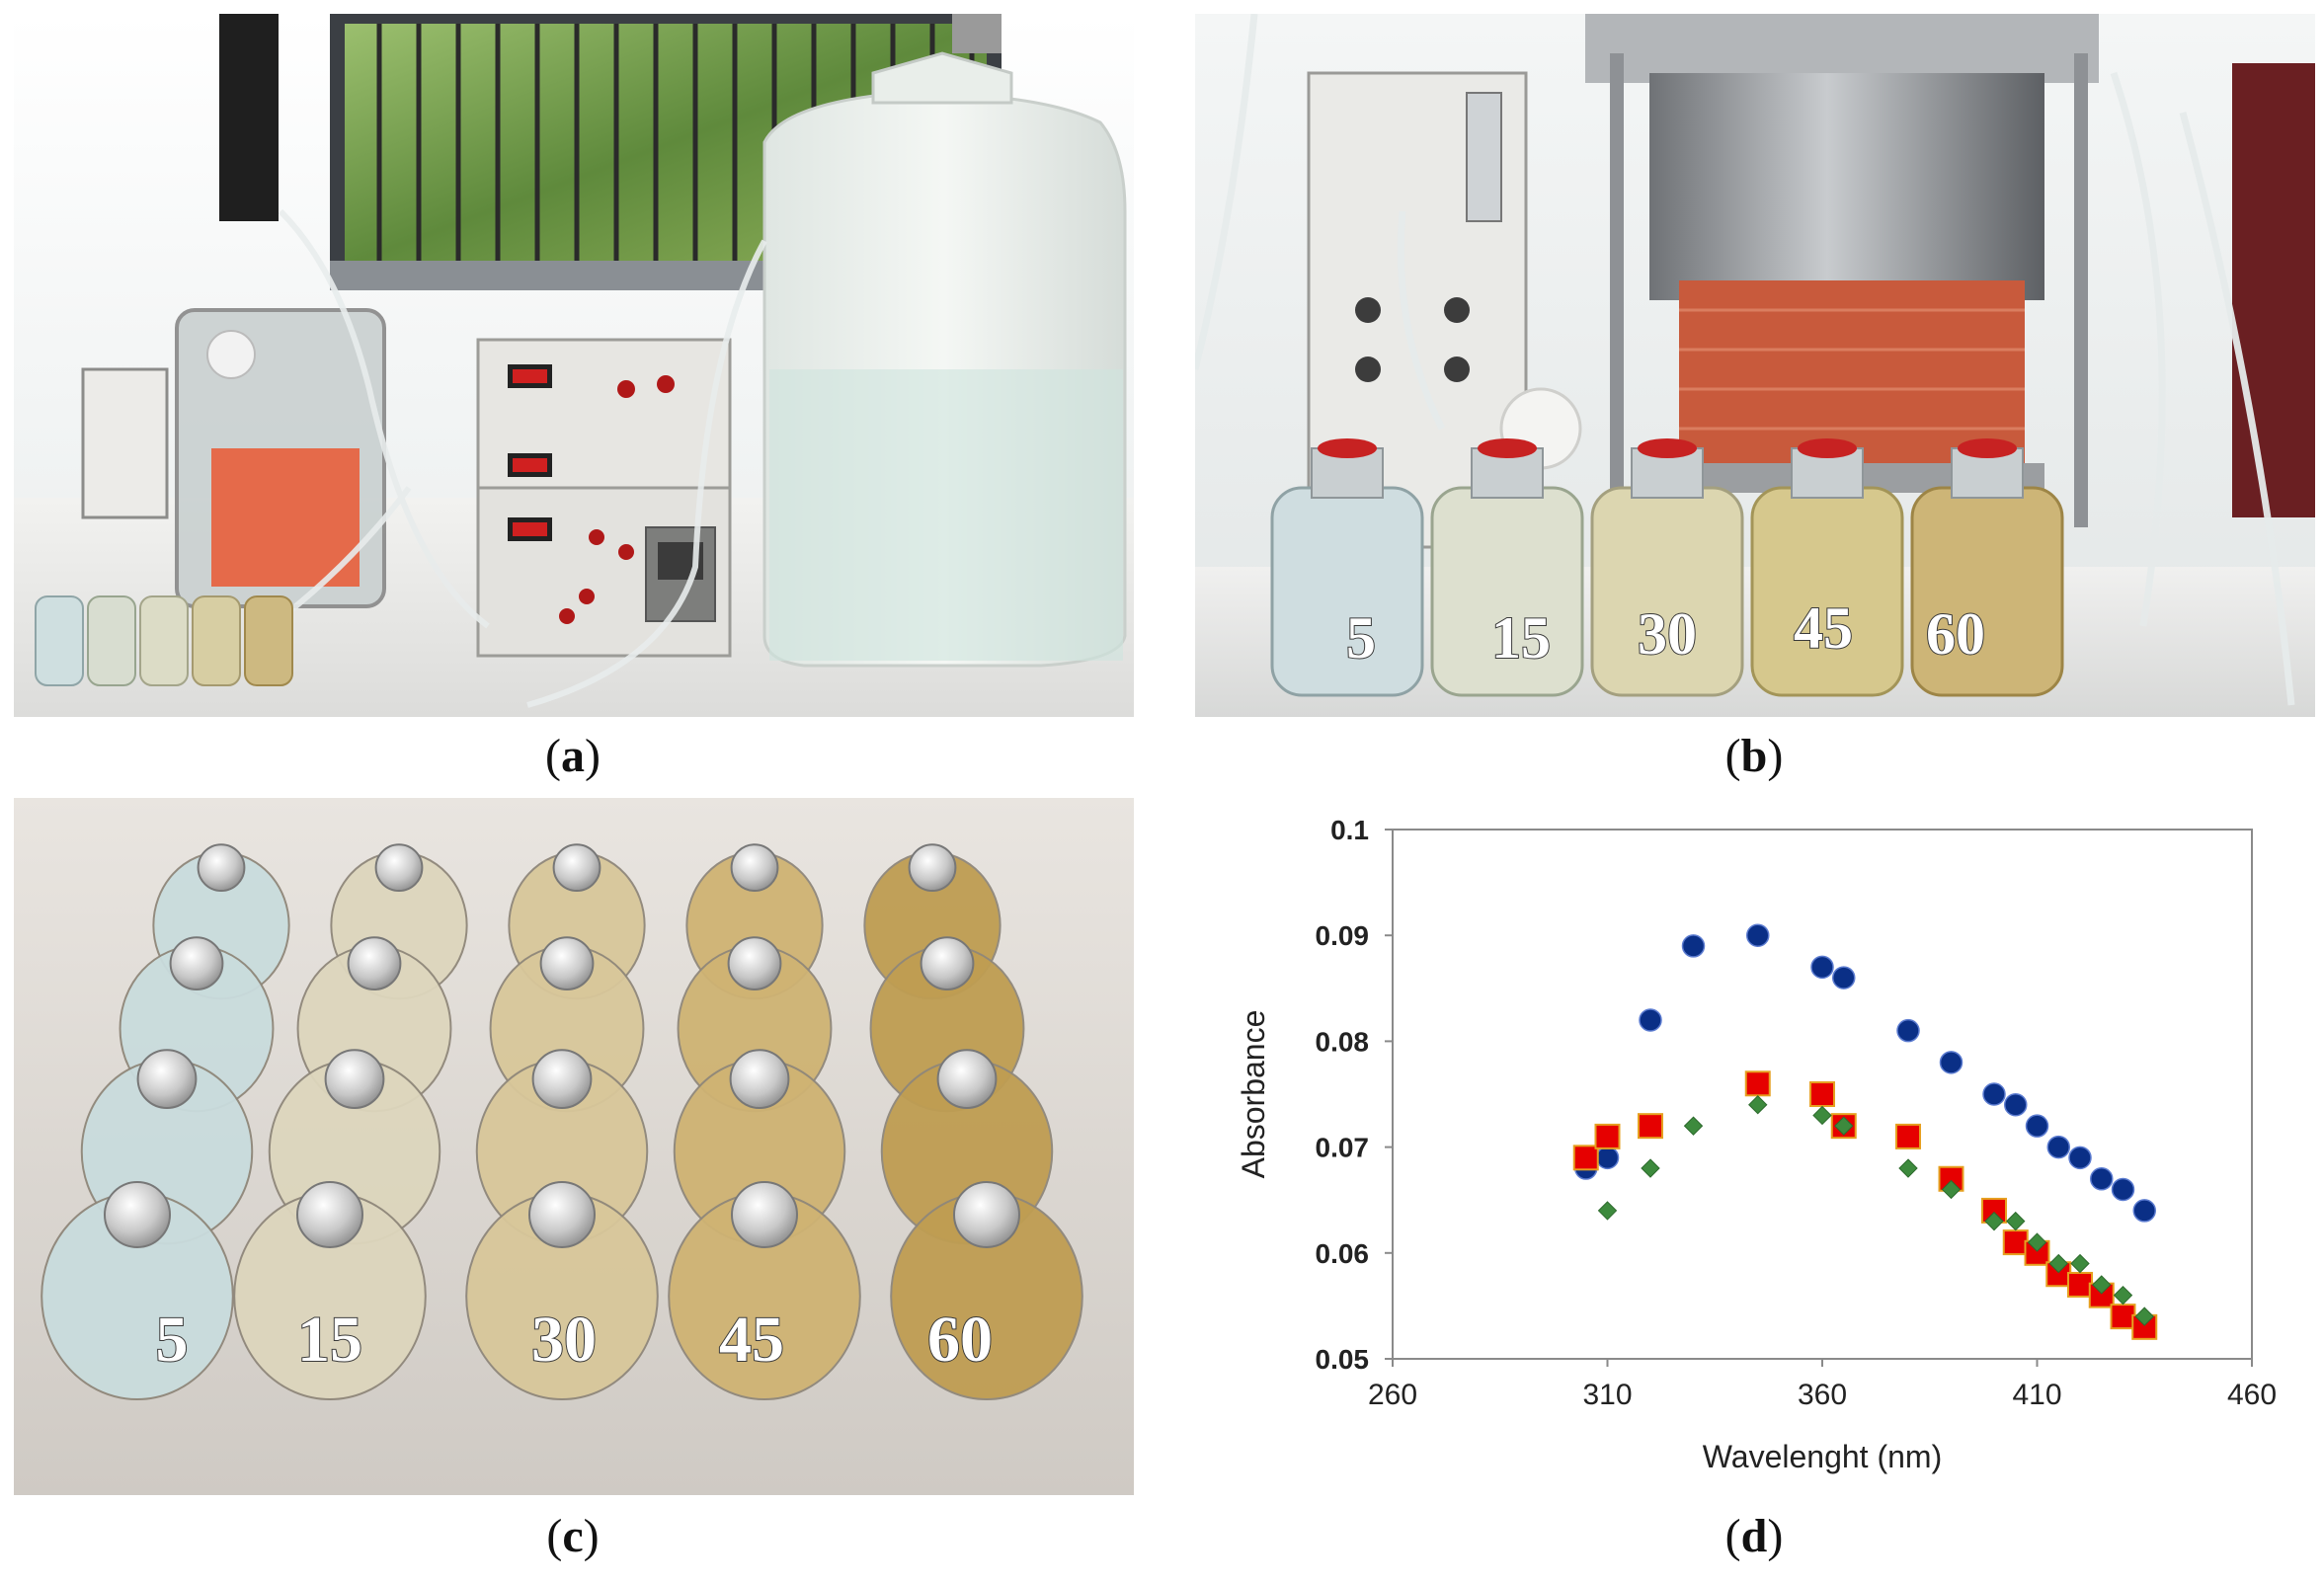  I want to click on y-tick-label: 0.08, so click(1343, 1041).